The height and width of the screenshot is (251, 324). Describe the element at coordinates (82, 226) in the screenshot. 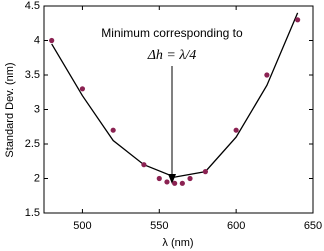

I see `x-tick-label: 500` at that location.